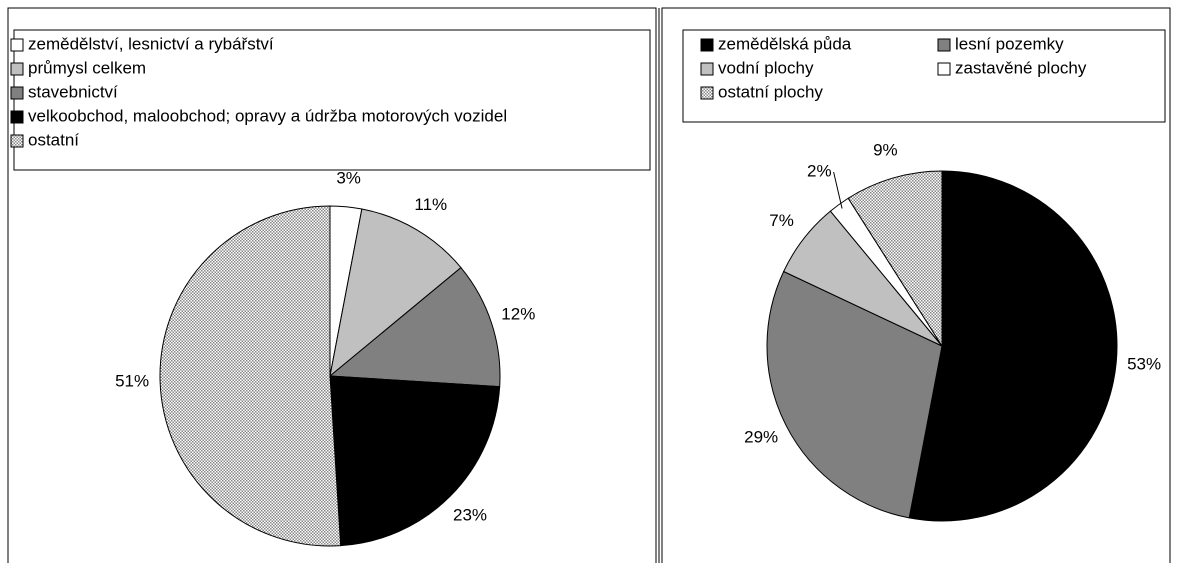 This screenshot has height=568, width=1177. Describe the element at coordinates (1021, 67) in the screenshot. I see `legend-label: zastavěné plochy` at that location.